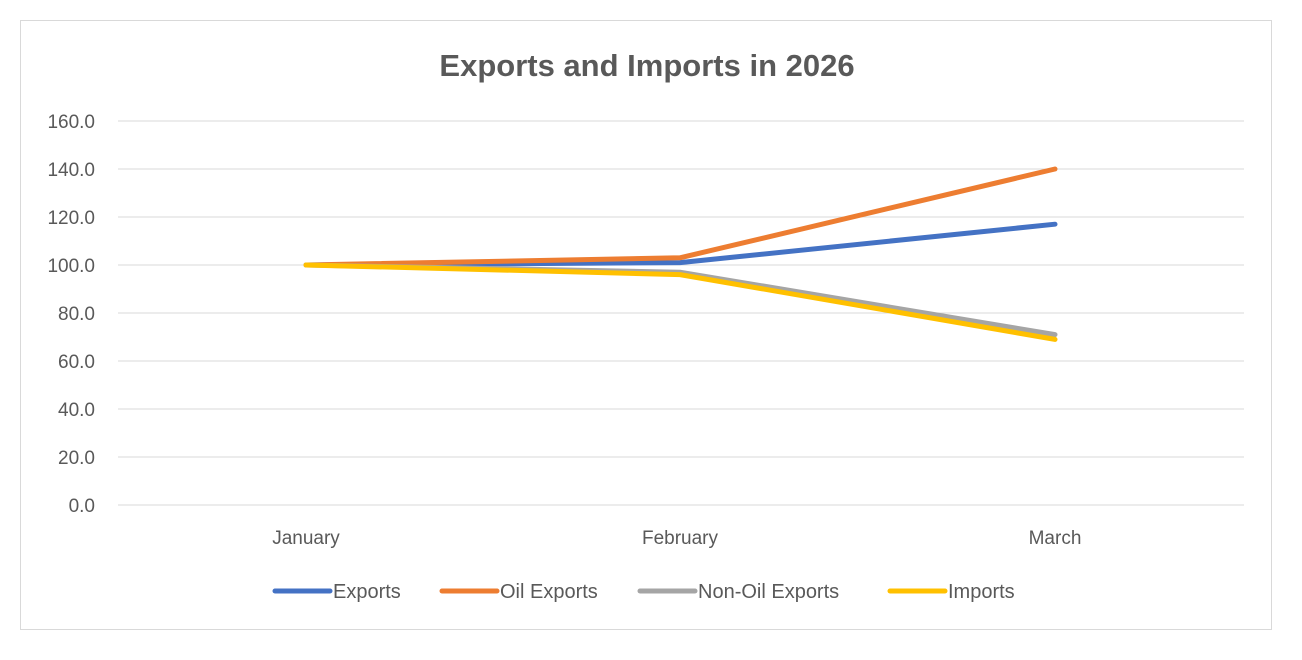 The height and width of the screenshot is (660, 1302). Describe the element at coordinates (981, 592) in the screenshot. I see `legend-label: Imports` at that location.